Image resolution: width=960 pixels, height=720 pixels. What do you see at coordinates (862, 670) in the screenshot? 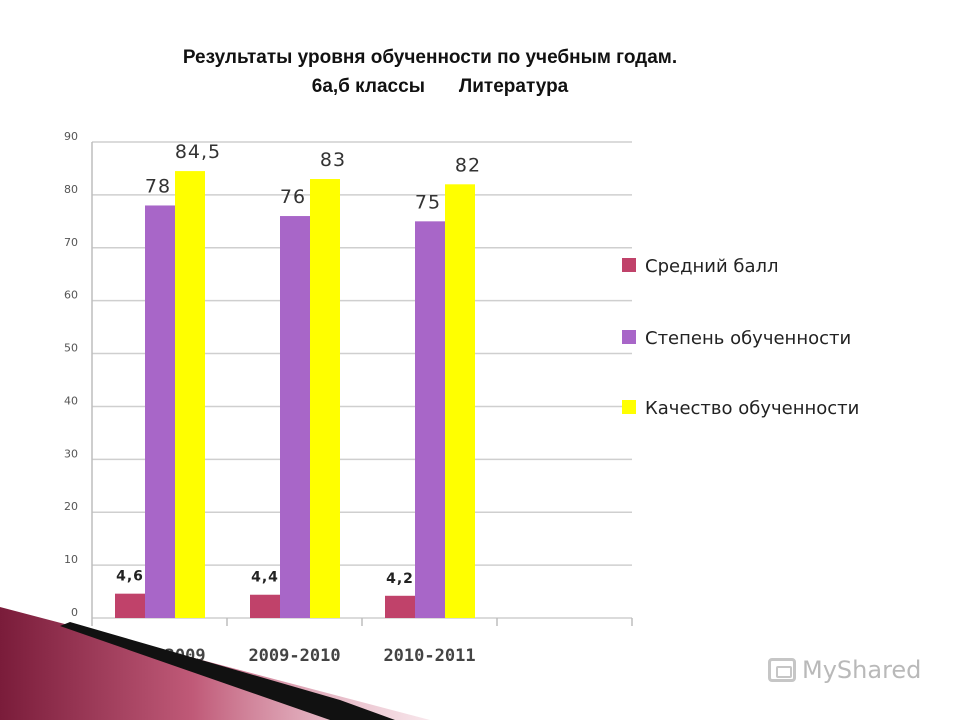
I see `watermark-text: MyShared` at bounding box center [862, 670].